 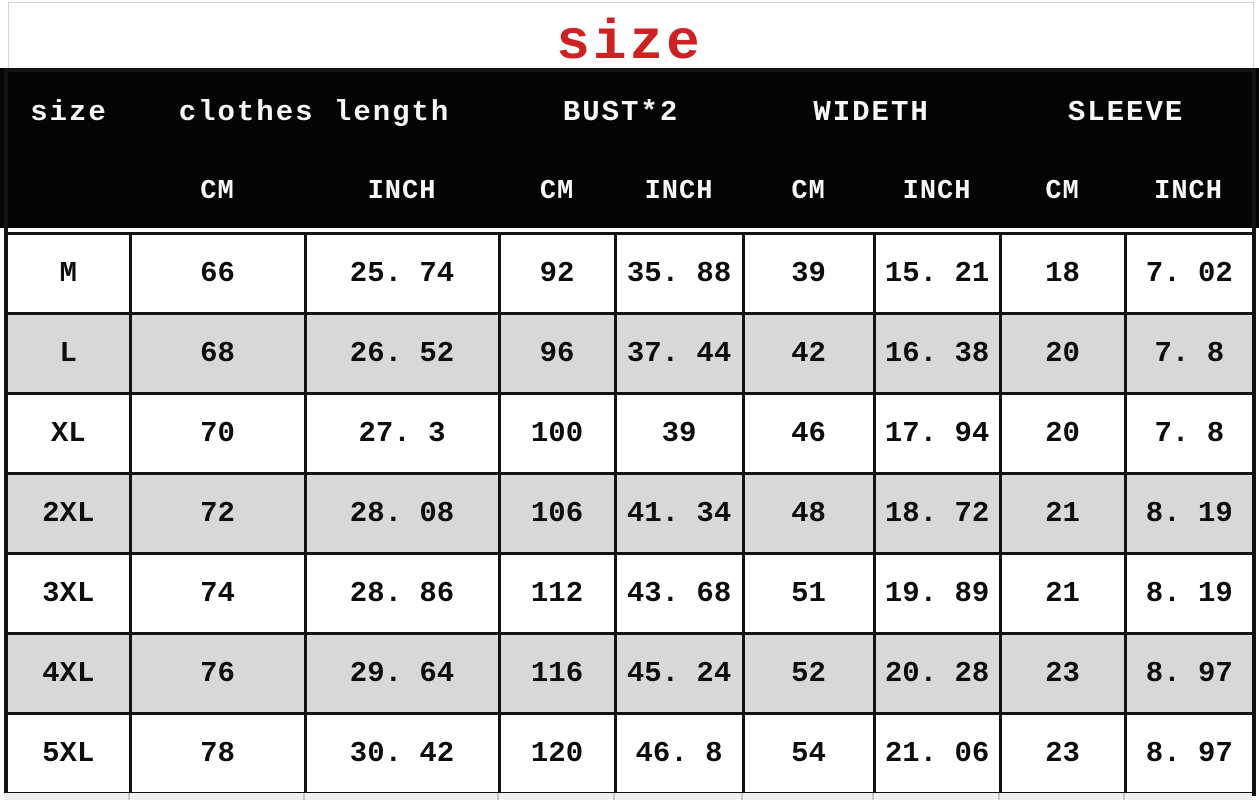 I want to click on value-cell: 72, so click(x=217, y=513).